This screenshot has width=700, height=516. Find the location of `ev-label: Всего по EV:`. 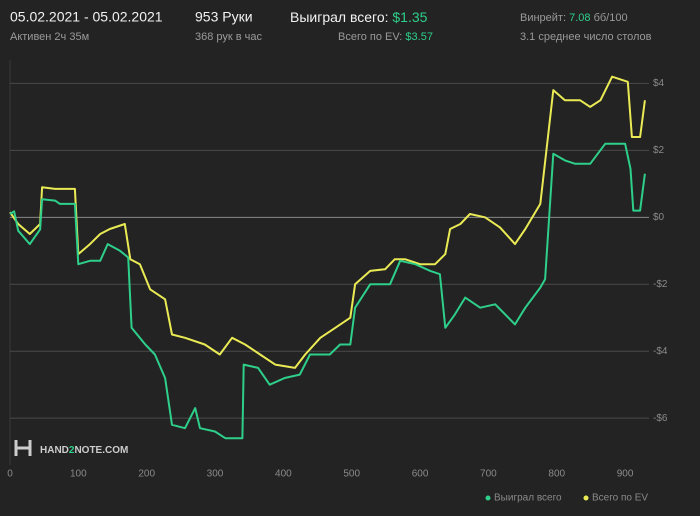

ev-label: Всего по EV: is located at coordinates (370, 37).